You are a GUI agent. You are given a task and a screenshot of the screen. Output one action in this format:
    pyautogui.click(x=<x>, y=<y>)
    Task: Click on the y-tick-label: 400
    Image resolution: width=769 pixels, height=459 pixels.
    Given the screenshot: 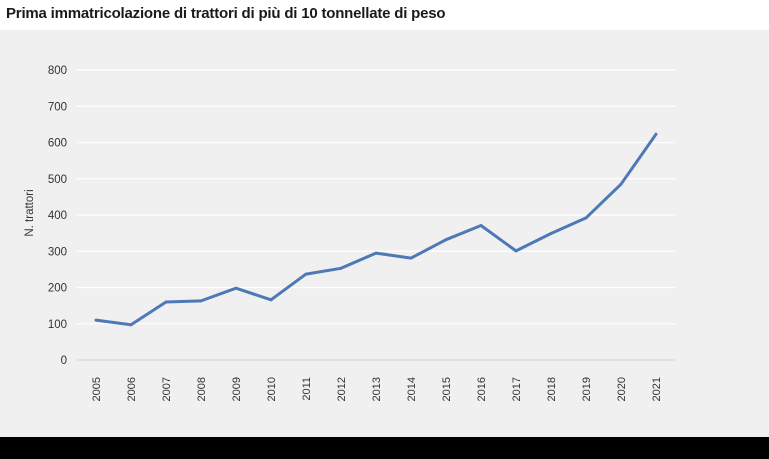 What is the action you would take?
    pyautogui.click(x=57, y=216)
    